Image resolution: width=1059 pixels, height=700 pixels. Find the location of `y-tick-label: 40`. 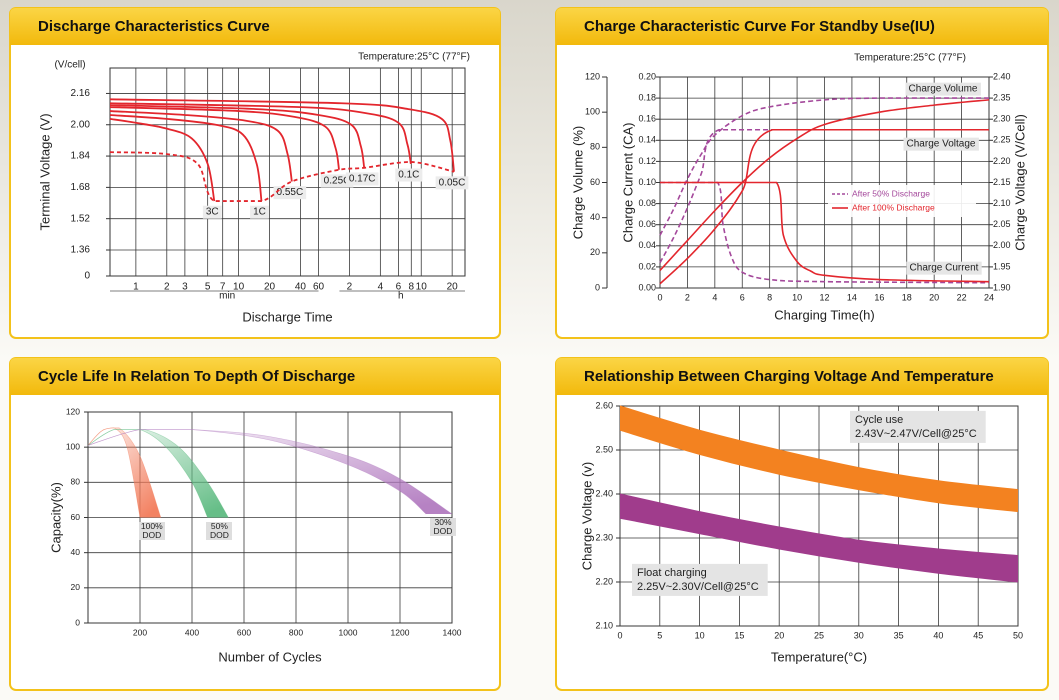

y-tick-label: 40 is located at coordinates (76, 552).